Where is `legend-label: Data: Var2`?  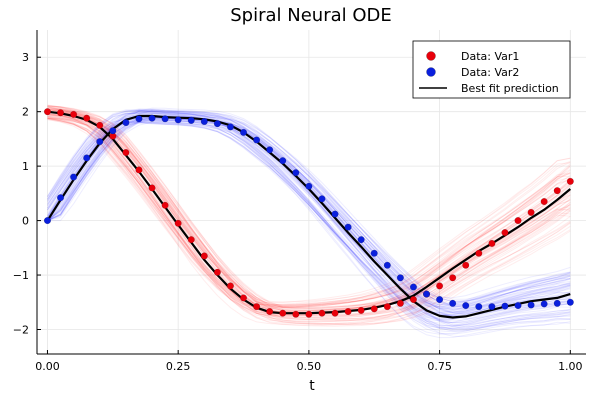 legend-label: Data: Var2 is located at coordinates (490, 72).